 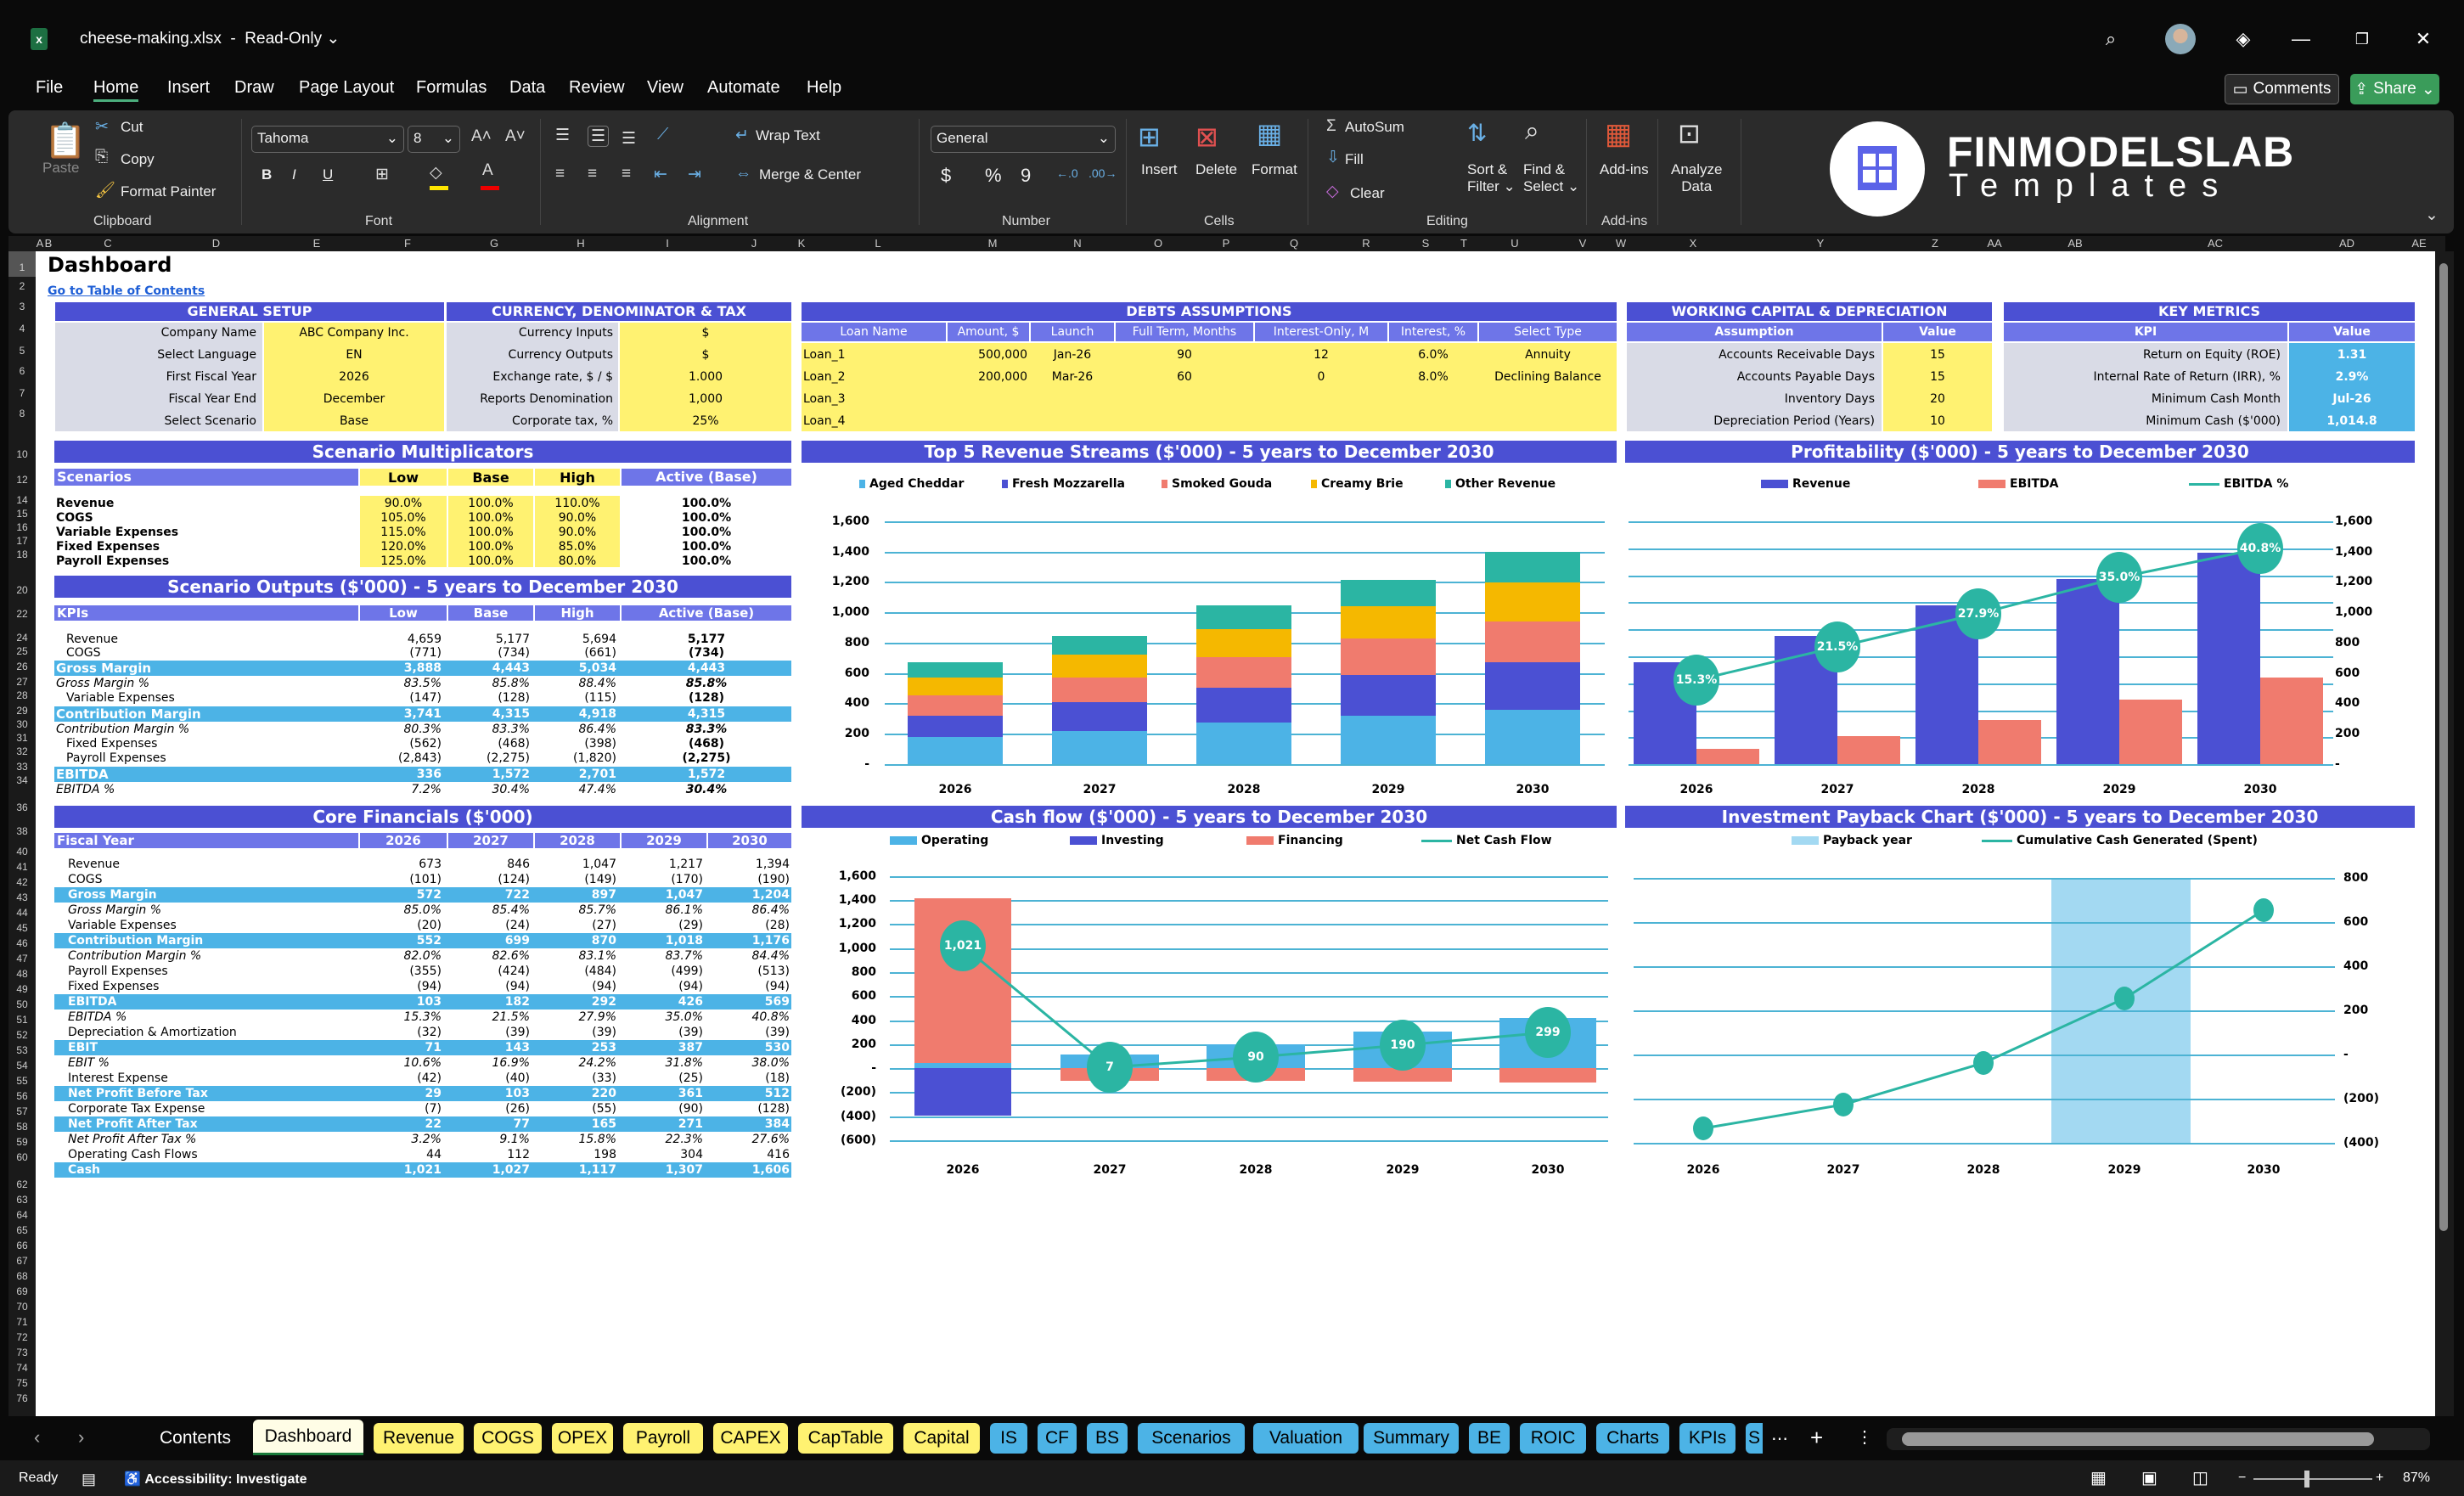 I want to click on legend-item: Aged Cheddar, so click(x=911, y=484).